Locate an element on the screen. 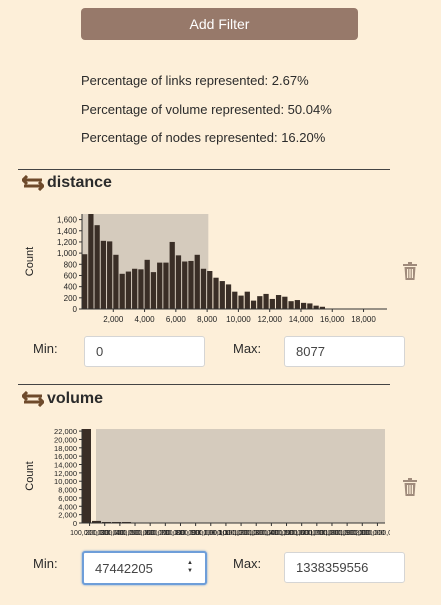  volume-filter-title: volume is located at coordinates (62, 399).